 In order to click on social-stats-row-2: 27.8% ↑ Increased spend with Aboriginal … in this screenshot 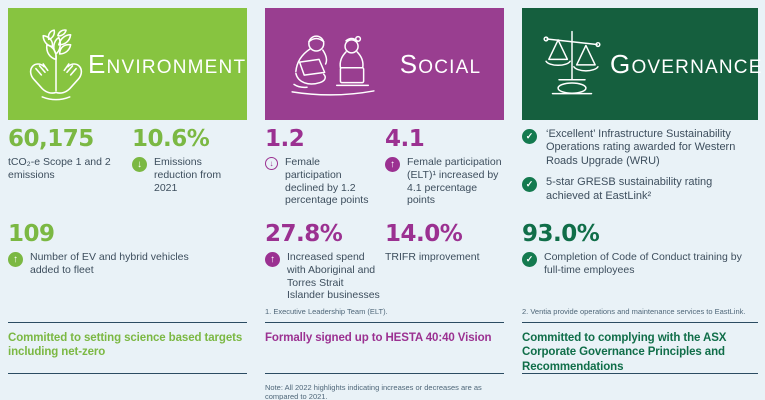, I will do `click(384, 265)`.